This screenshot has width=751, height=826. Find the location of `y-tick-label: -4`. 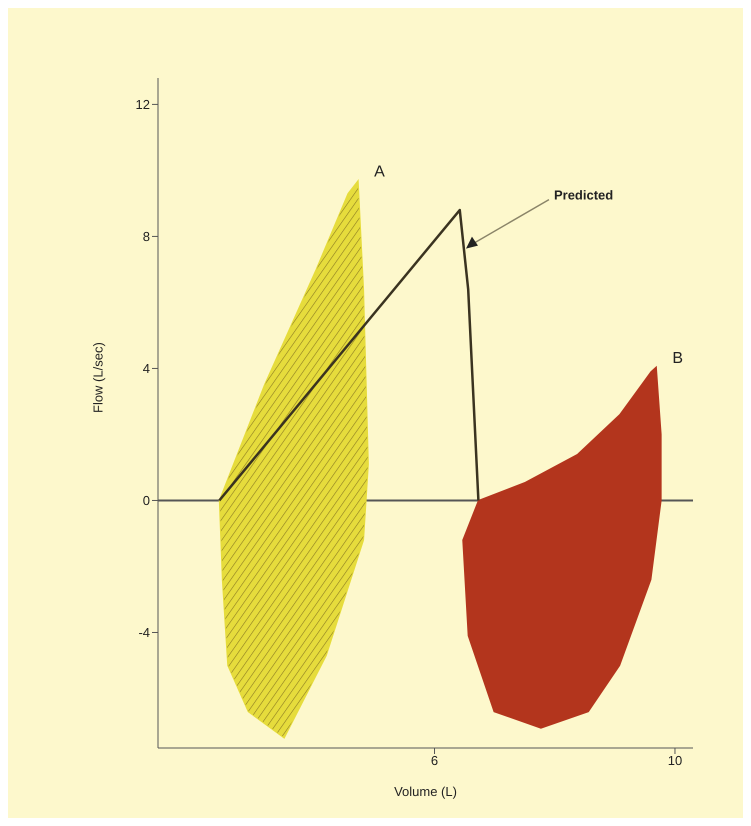

y-tick-label: -4 is located at coordinates (144, 632).